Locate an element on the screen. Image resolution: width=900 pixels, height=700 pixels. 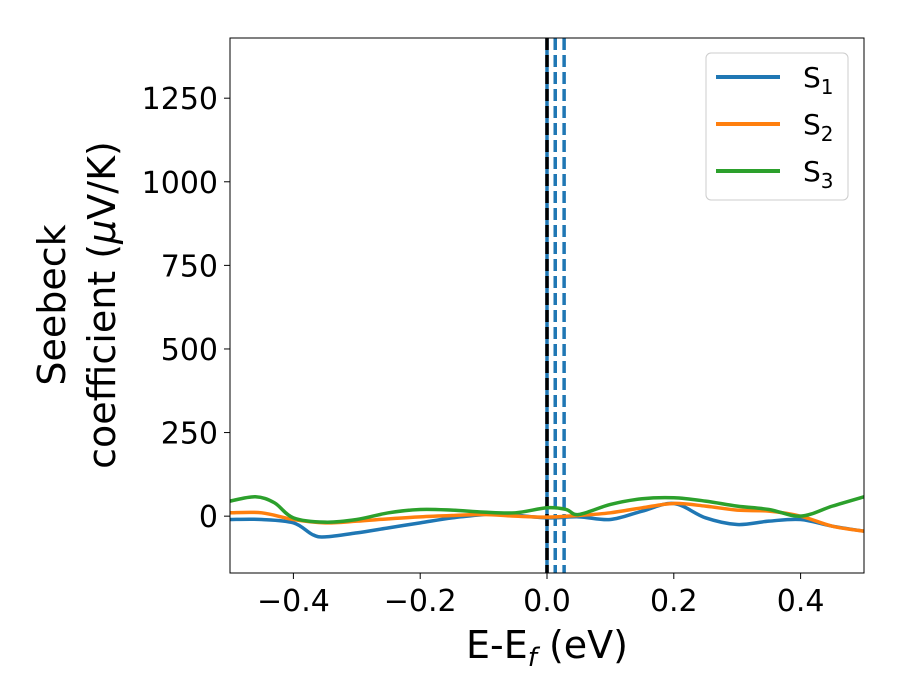
y-tick-label: 0 is located at coordinates (208, 517).